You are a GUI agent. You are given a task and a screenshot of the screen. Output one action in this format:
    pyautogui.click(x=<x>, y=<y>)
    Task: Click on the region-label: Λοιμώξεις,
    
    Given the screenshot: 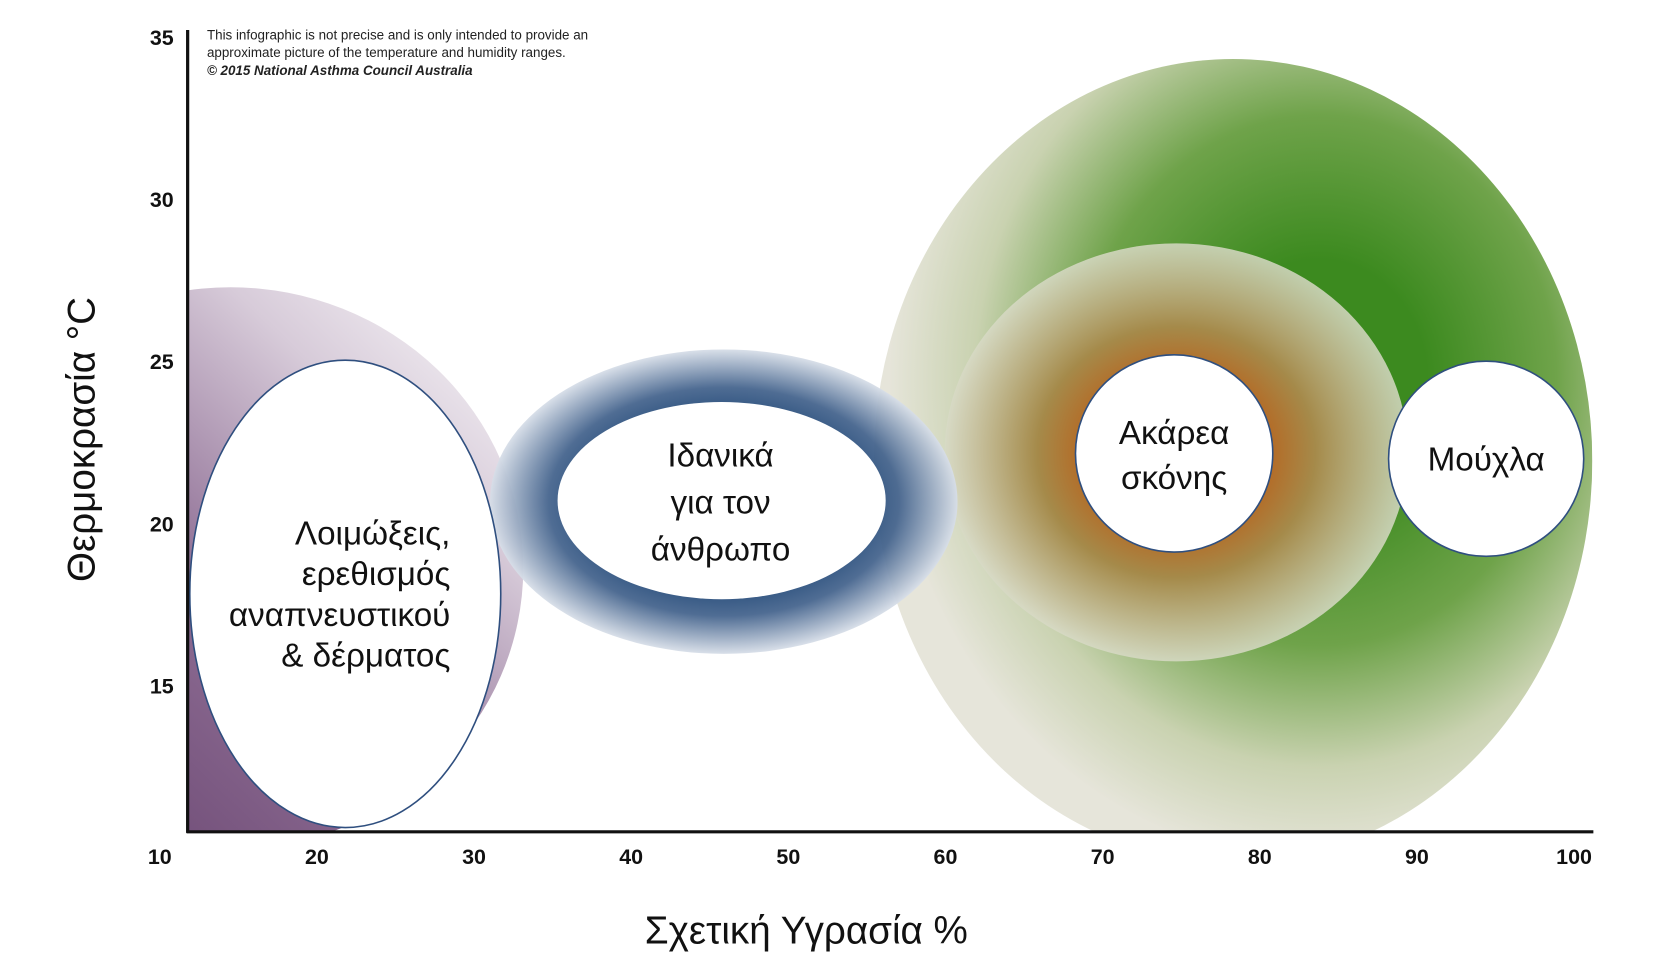 What is the action you would take?
    pyautogui.click(x=372, y=534)
    